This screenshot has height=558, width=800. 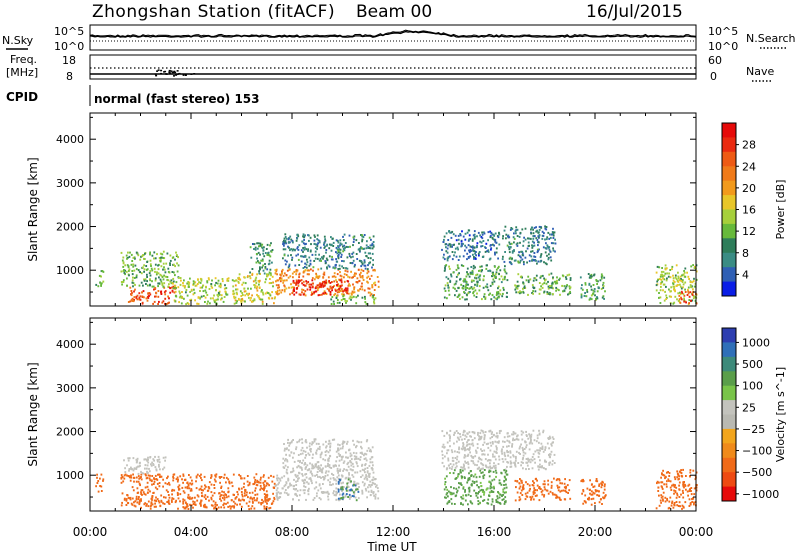 What do you see at coordinates (191, 532) in the screenshot?
I see `x-tick-label: 04:00` at bounding box center [191, 532].